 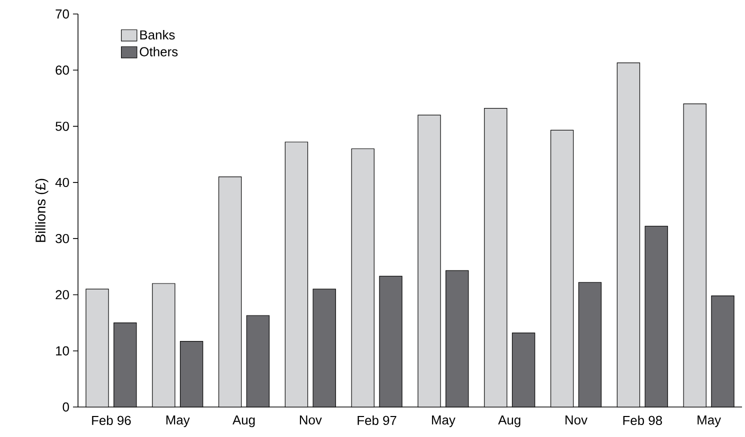 I want to click on y-axis-title: Billions (£), so click(x=41, y=210).